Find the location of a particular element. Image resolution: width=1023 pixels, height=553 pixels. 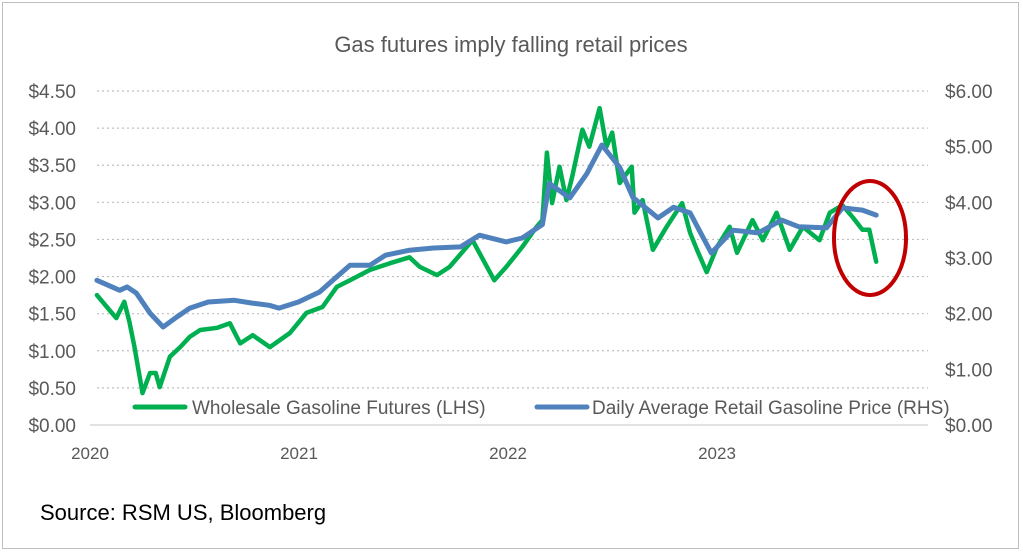

left-tick-label: $2.50 is located at coordinates (52, 240).